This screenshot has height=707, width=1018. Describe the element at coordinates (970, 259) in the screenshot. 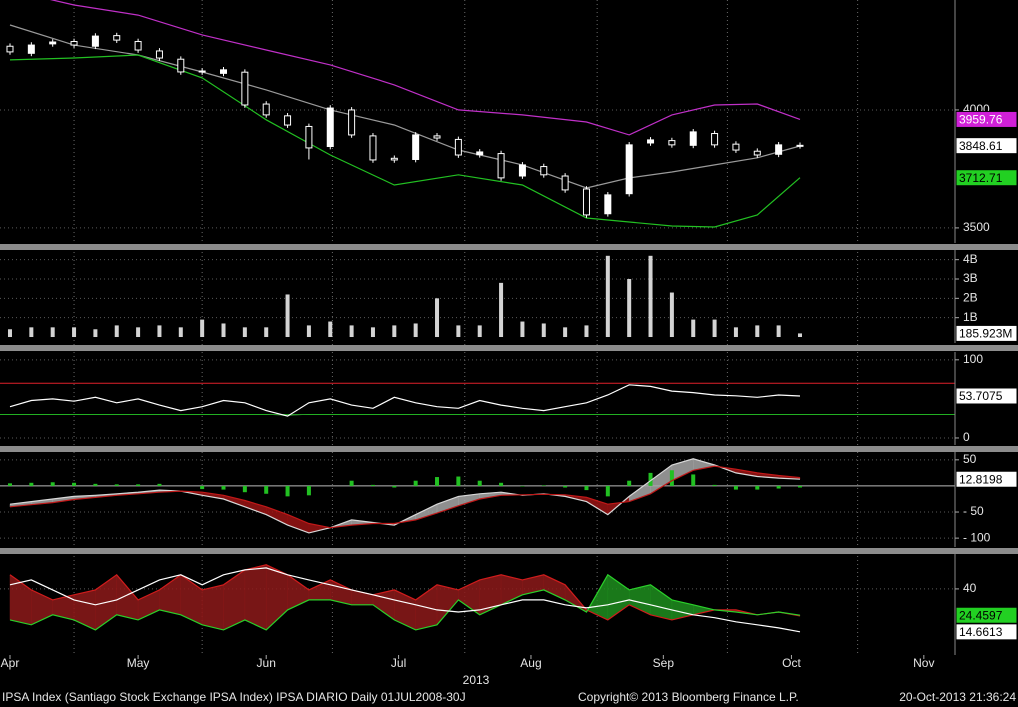

I see `y-tick-label: 4B` at that location.